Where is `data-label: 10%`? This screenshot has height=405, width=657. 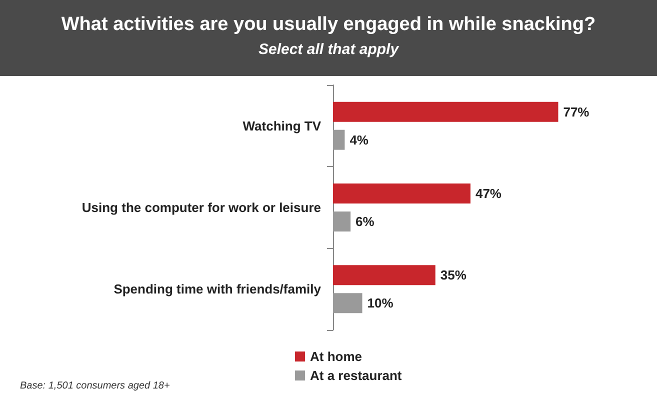
data-label: 10% is located at coordinates (380, 303).